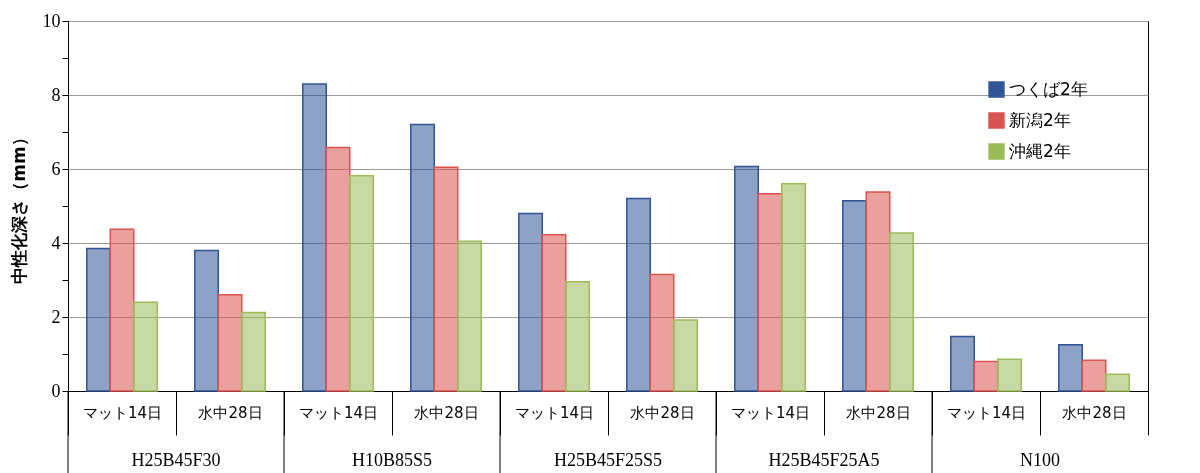  I want to click on y-tick-label: 4, so click(56, 242).